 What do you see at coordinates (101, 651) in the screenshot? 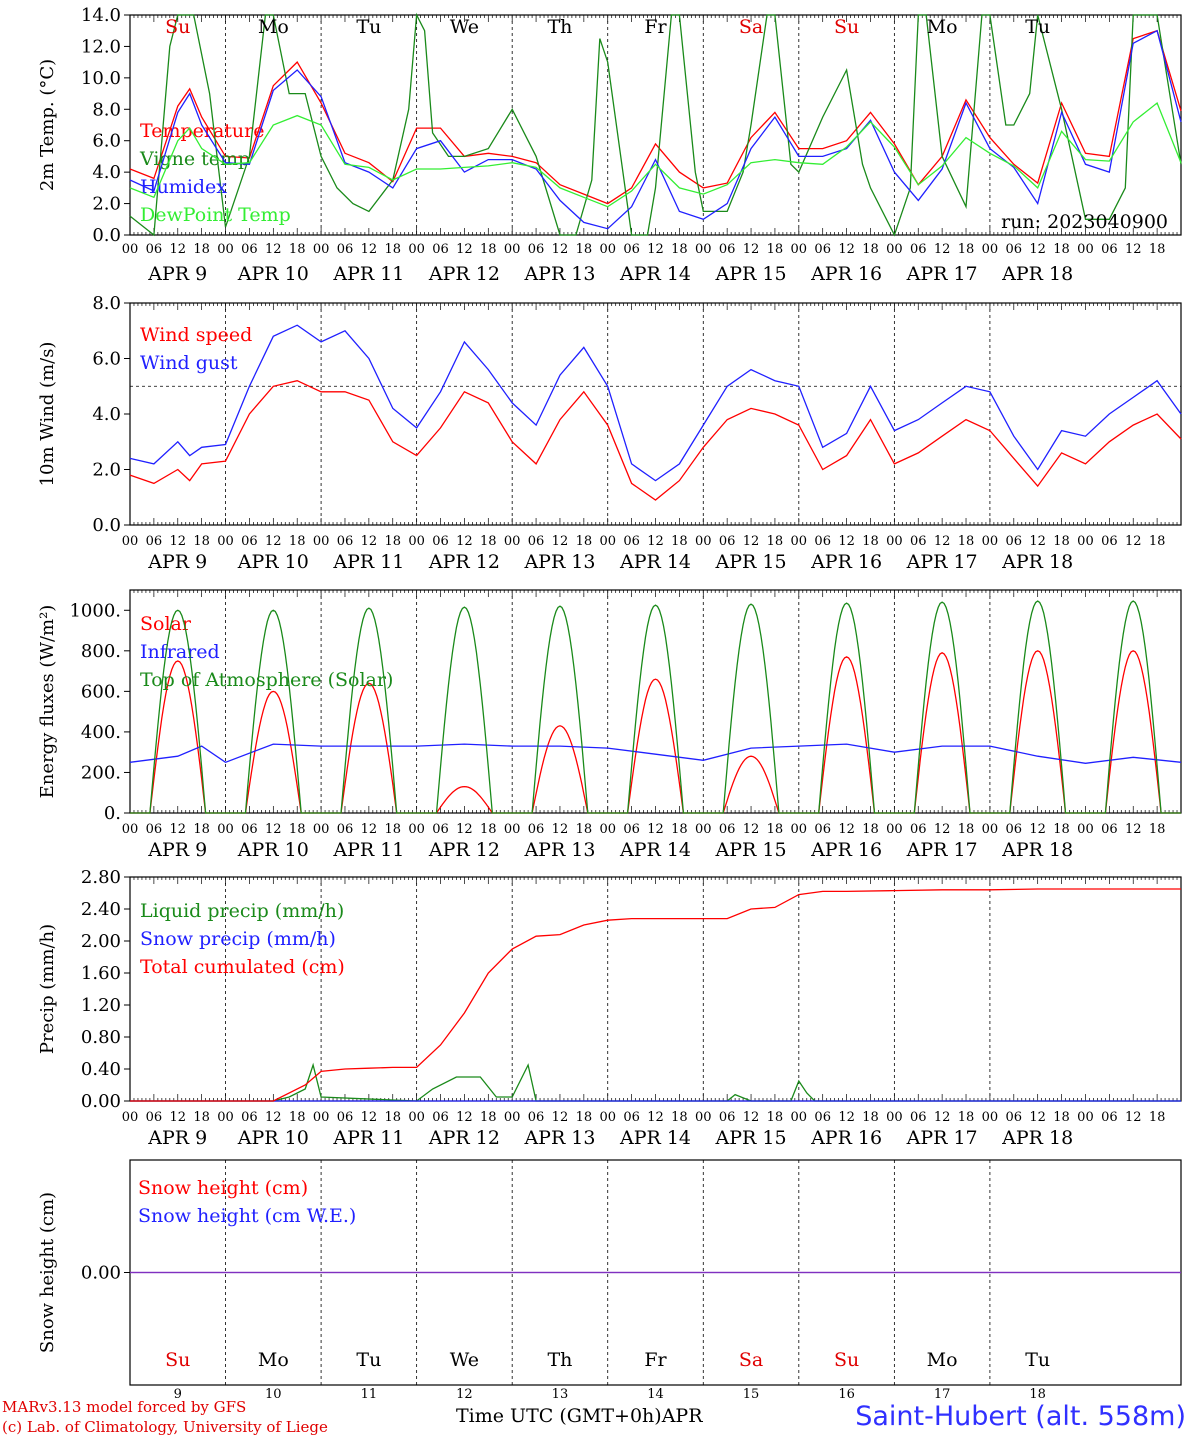
I see `y-tick-label: 800.` at bounding box center [101, 651].